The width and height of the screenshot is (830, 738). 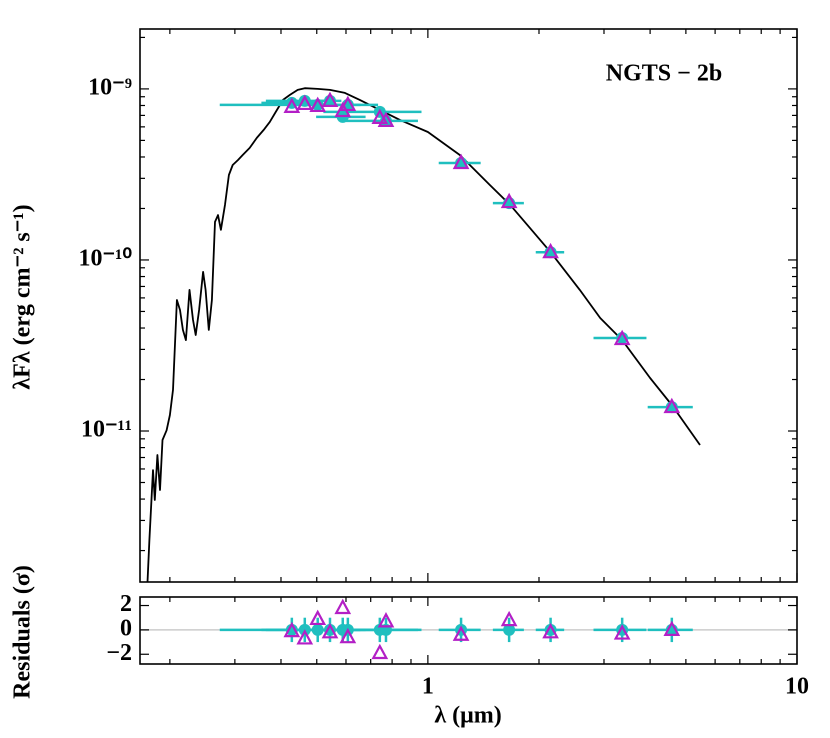 What do you see at coordinates (106, 430) in the screenshot?
I see `y-tick-label: 10⁻¹¹` at bounding box center [106, 430].